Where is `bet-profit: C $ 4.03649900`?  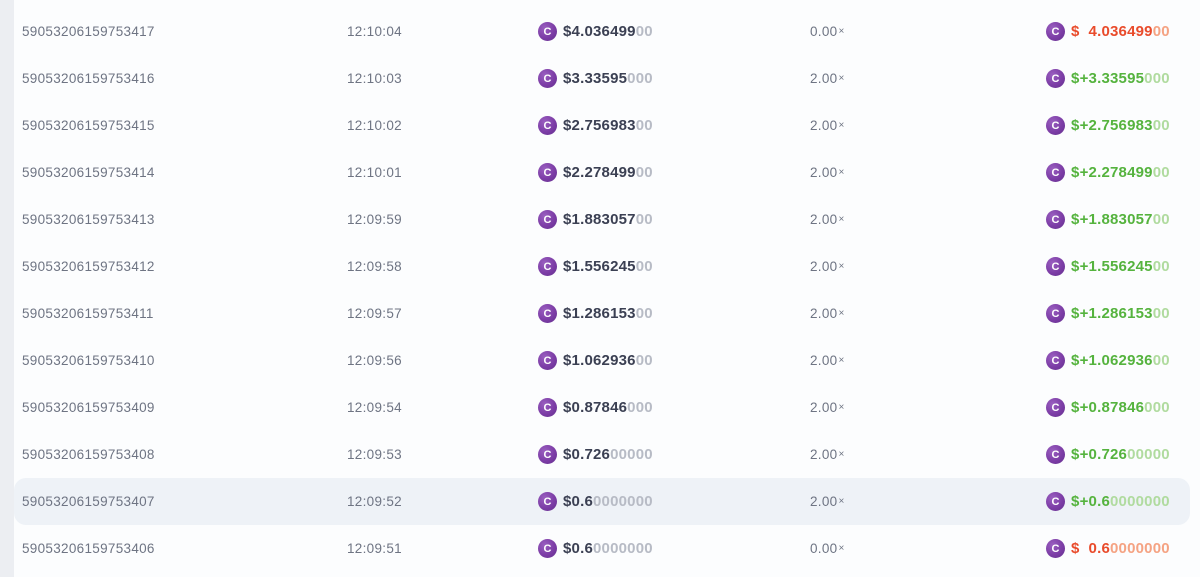
bet-profit: C $ 4.03649900 is located at coordinates (1123, 31).